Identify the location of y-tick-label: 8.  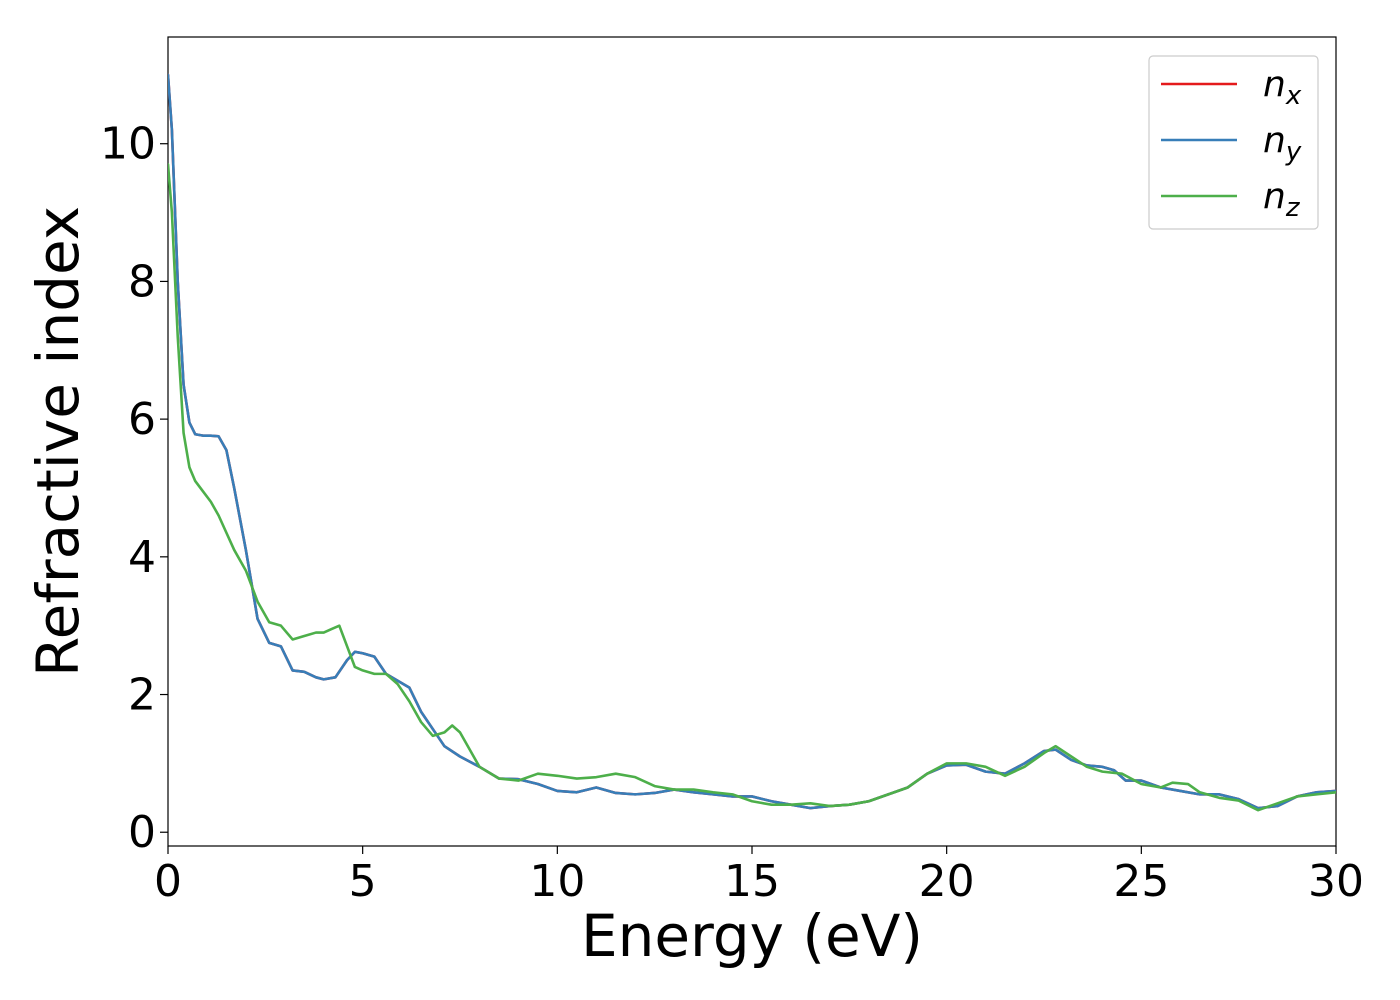
(142, 281).